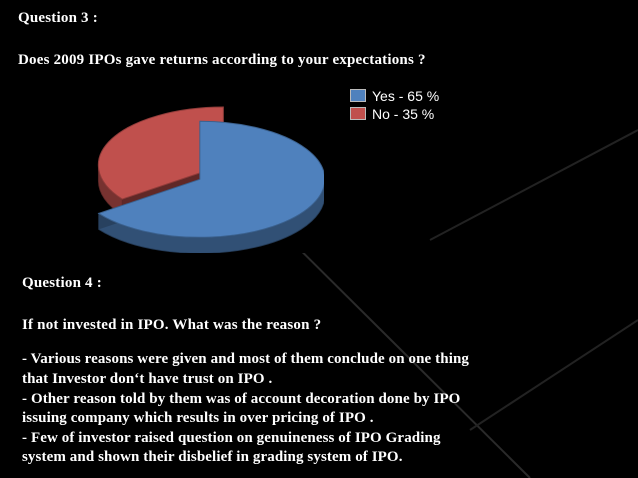 The width and height of the screenshot is (638, 478). I want to click on legend-item-no: No - 35 %, so click(392, 114).